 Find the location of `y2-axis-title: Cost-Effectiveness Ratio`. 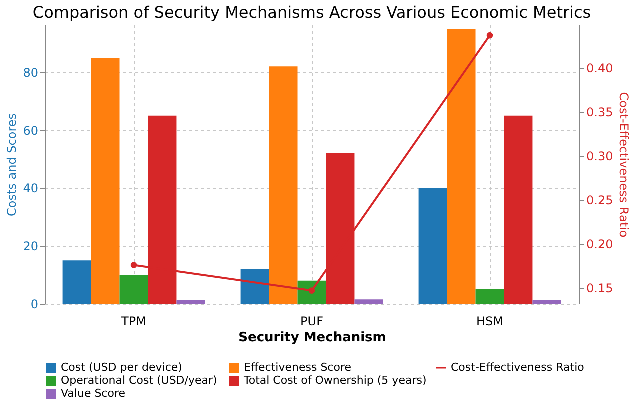

y2-axis-title: Cost-Effectiveness Ratio is located at coordinates (624, 165).